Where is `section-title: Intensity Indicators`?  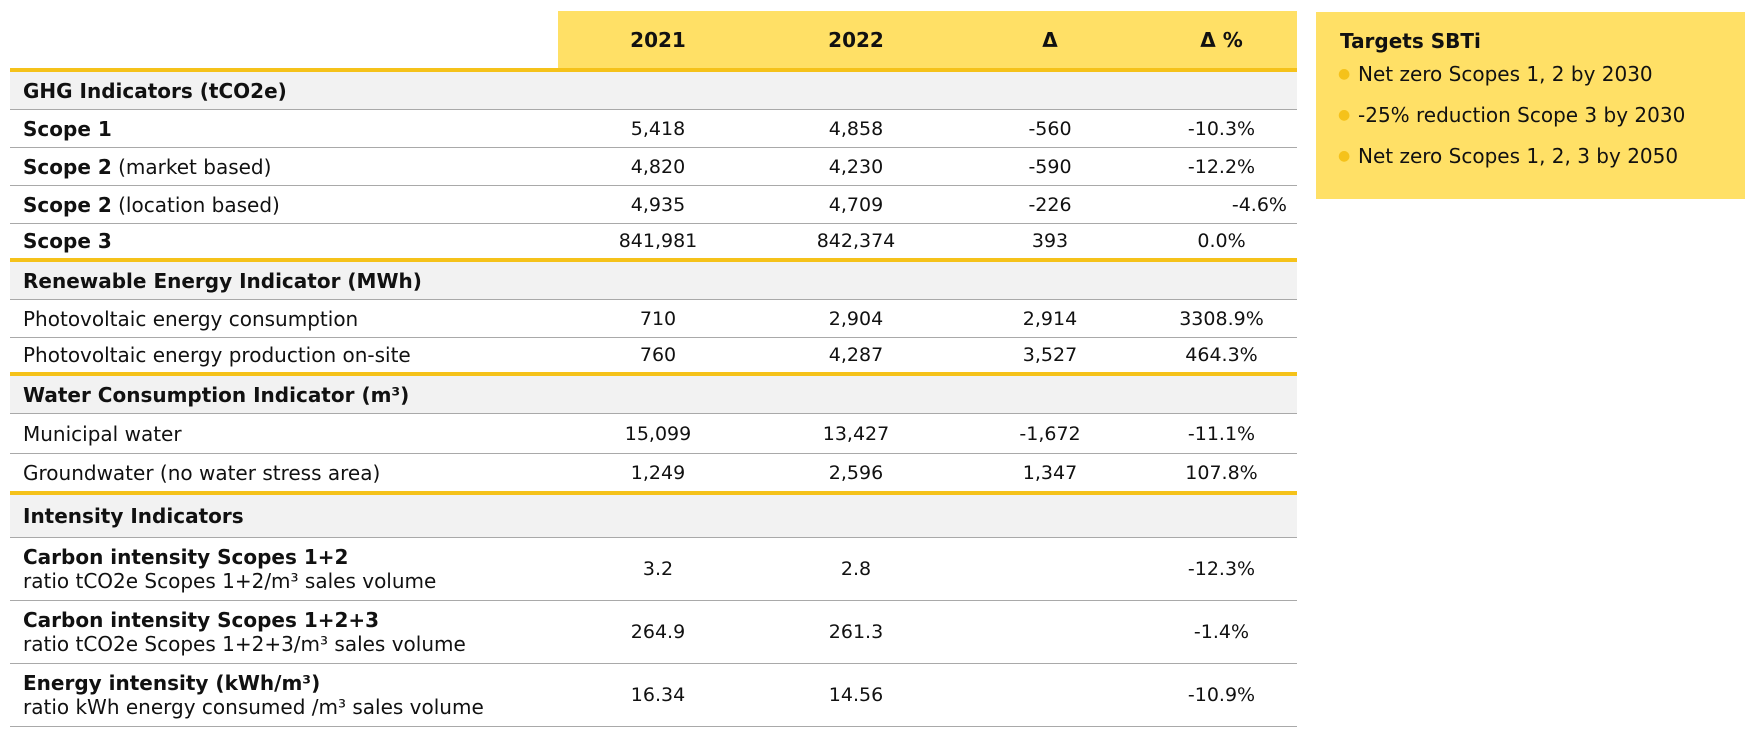
section-title: Intensity Indicators is located at coordinates (133, 516).